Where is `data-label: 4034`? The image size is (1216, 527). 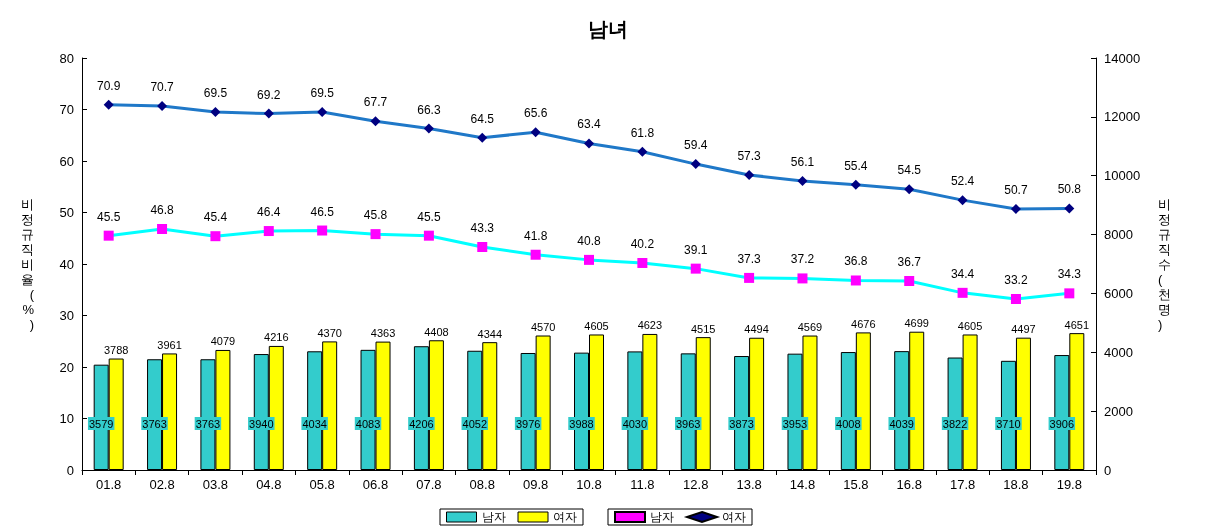
data-label: 4034 is located at coordinates (314, 423).